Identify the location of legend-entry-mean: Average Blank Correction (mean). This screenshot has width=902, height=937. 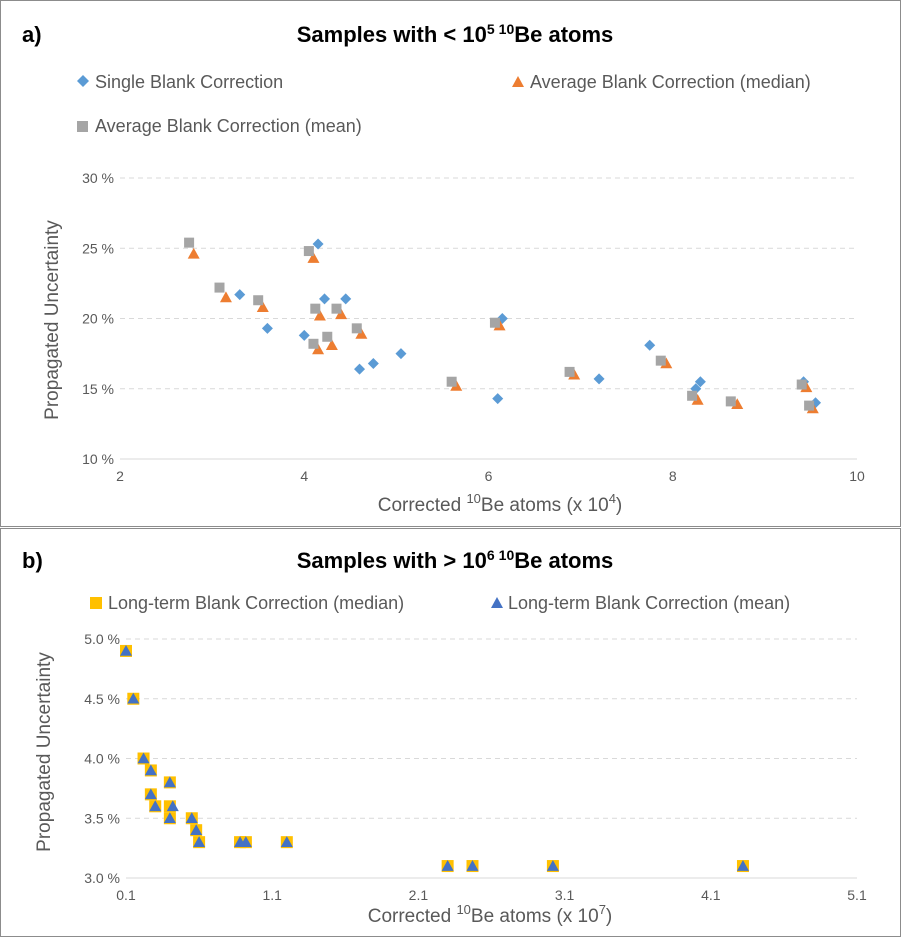
(219, 126).